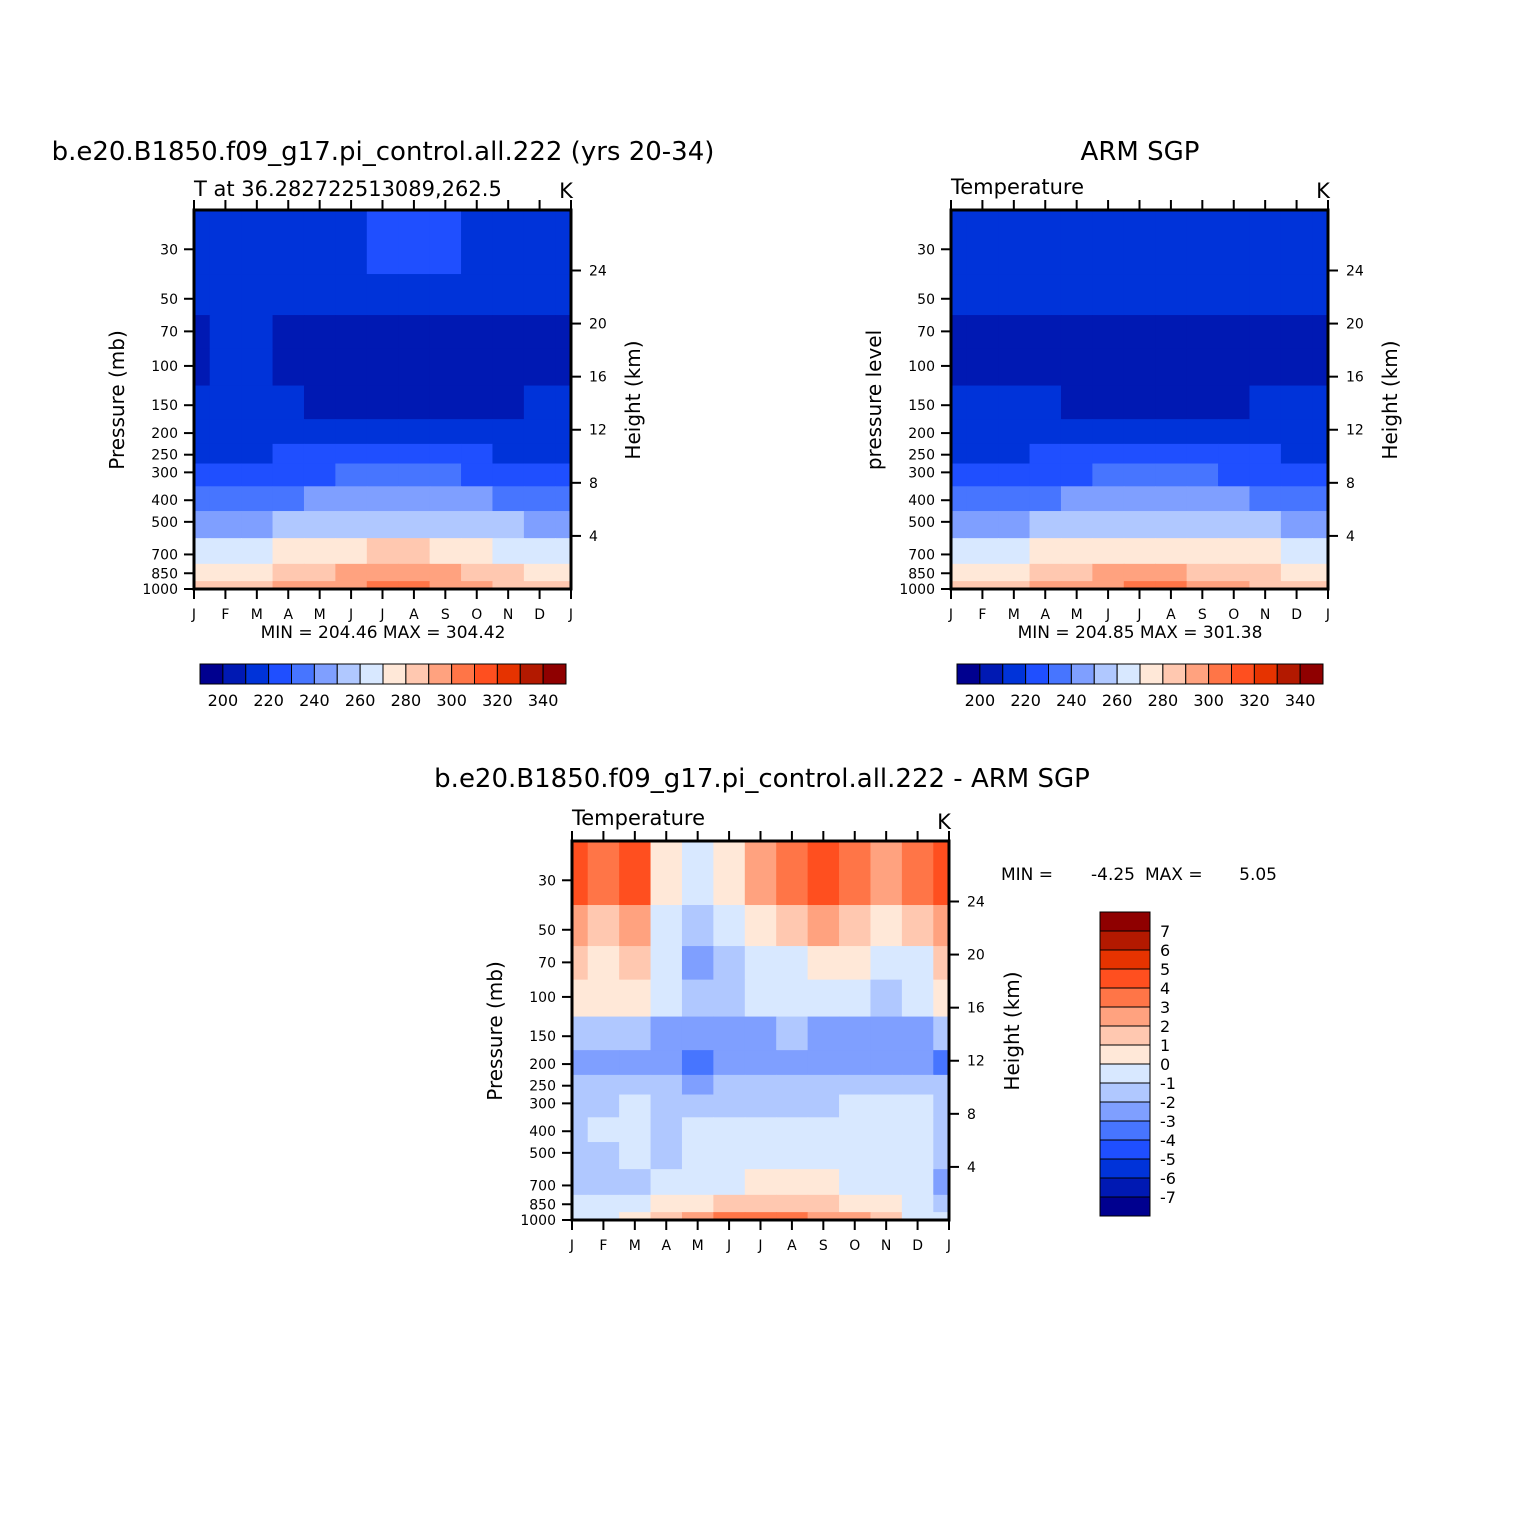  I want to click on y-tick-label: 200, so click(921, 434).